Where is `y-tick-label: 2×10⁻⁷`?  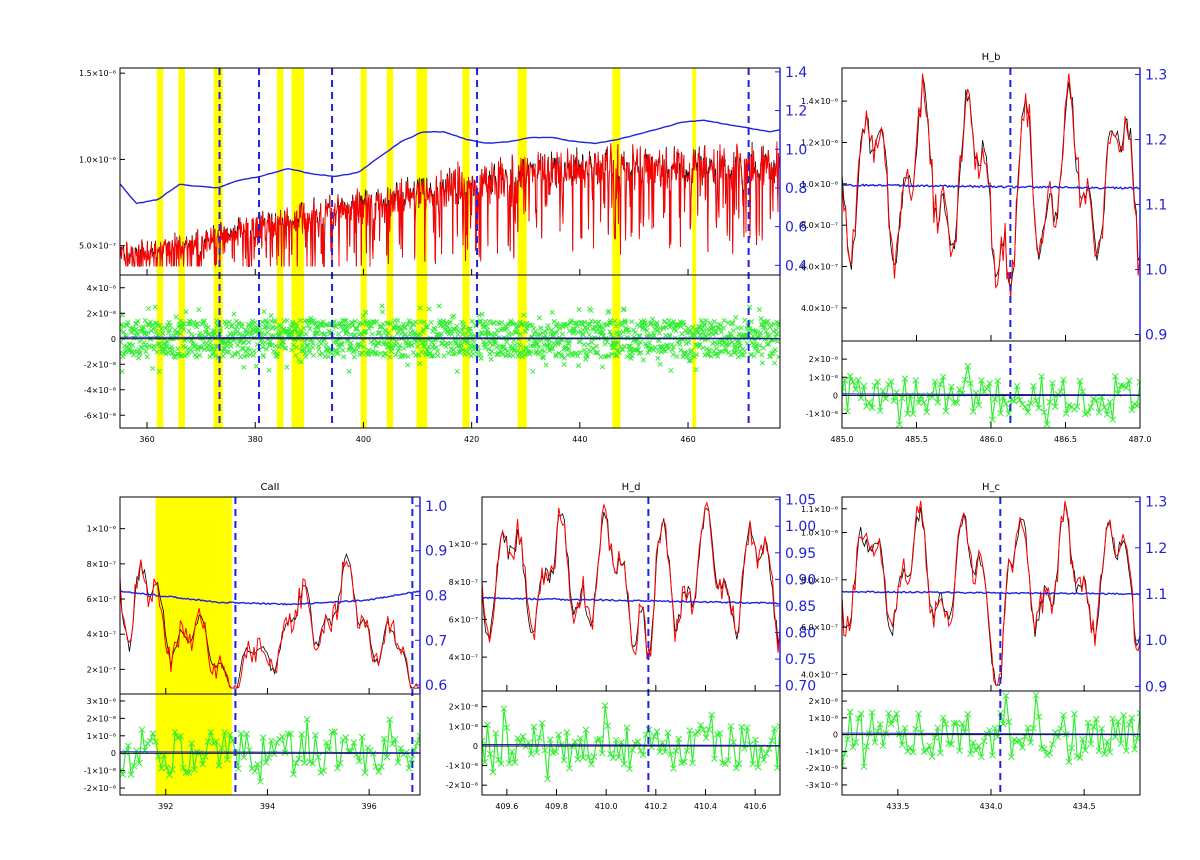 y-tick-label: 2×10⁻⁷ is located at coordinates (101, 669).